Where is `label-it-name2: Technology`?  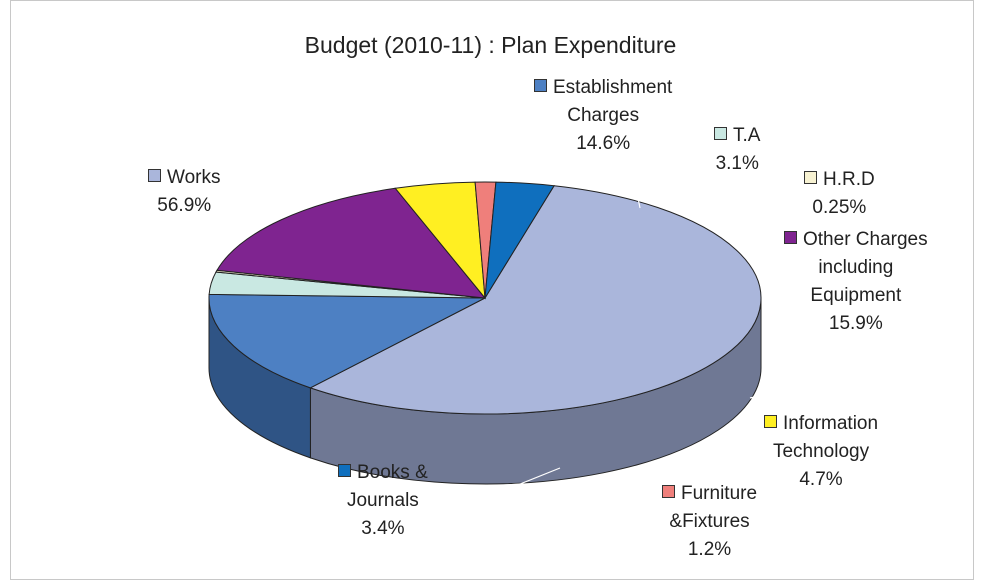
label-it-name2: Technology is located at coordinates (821, 451).